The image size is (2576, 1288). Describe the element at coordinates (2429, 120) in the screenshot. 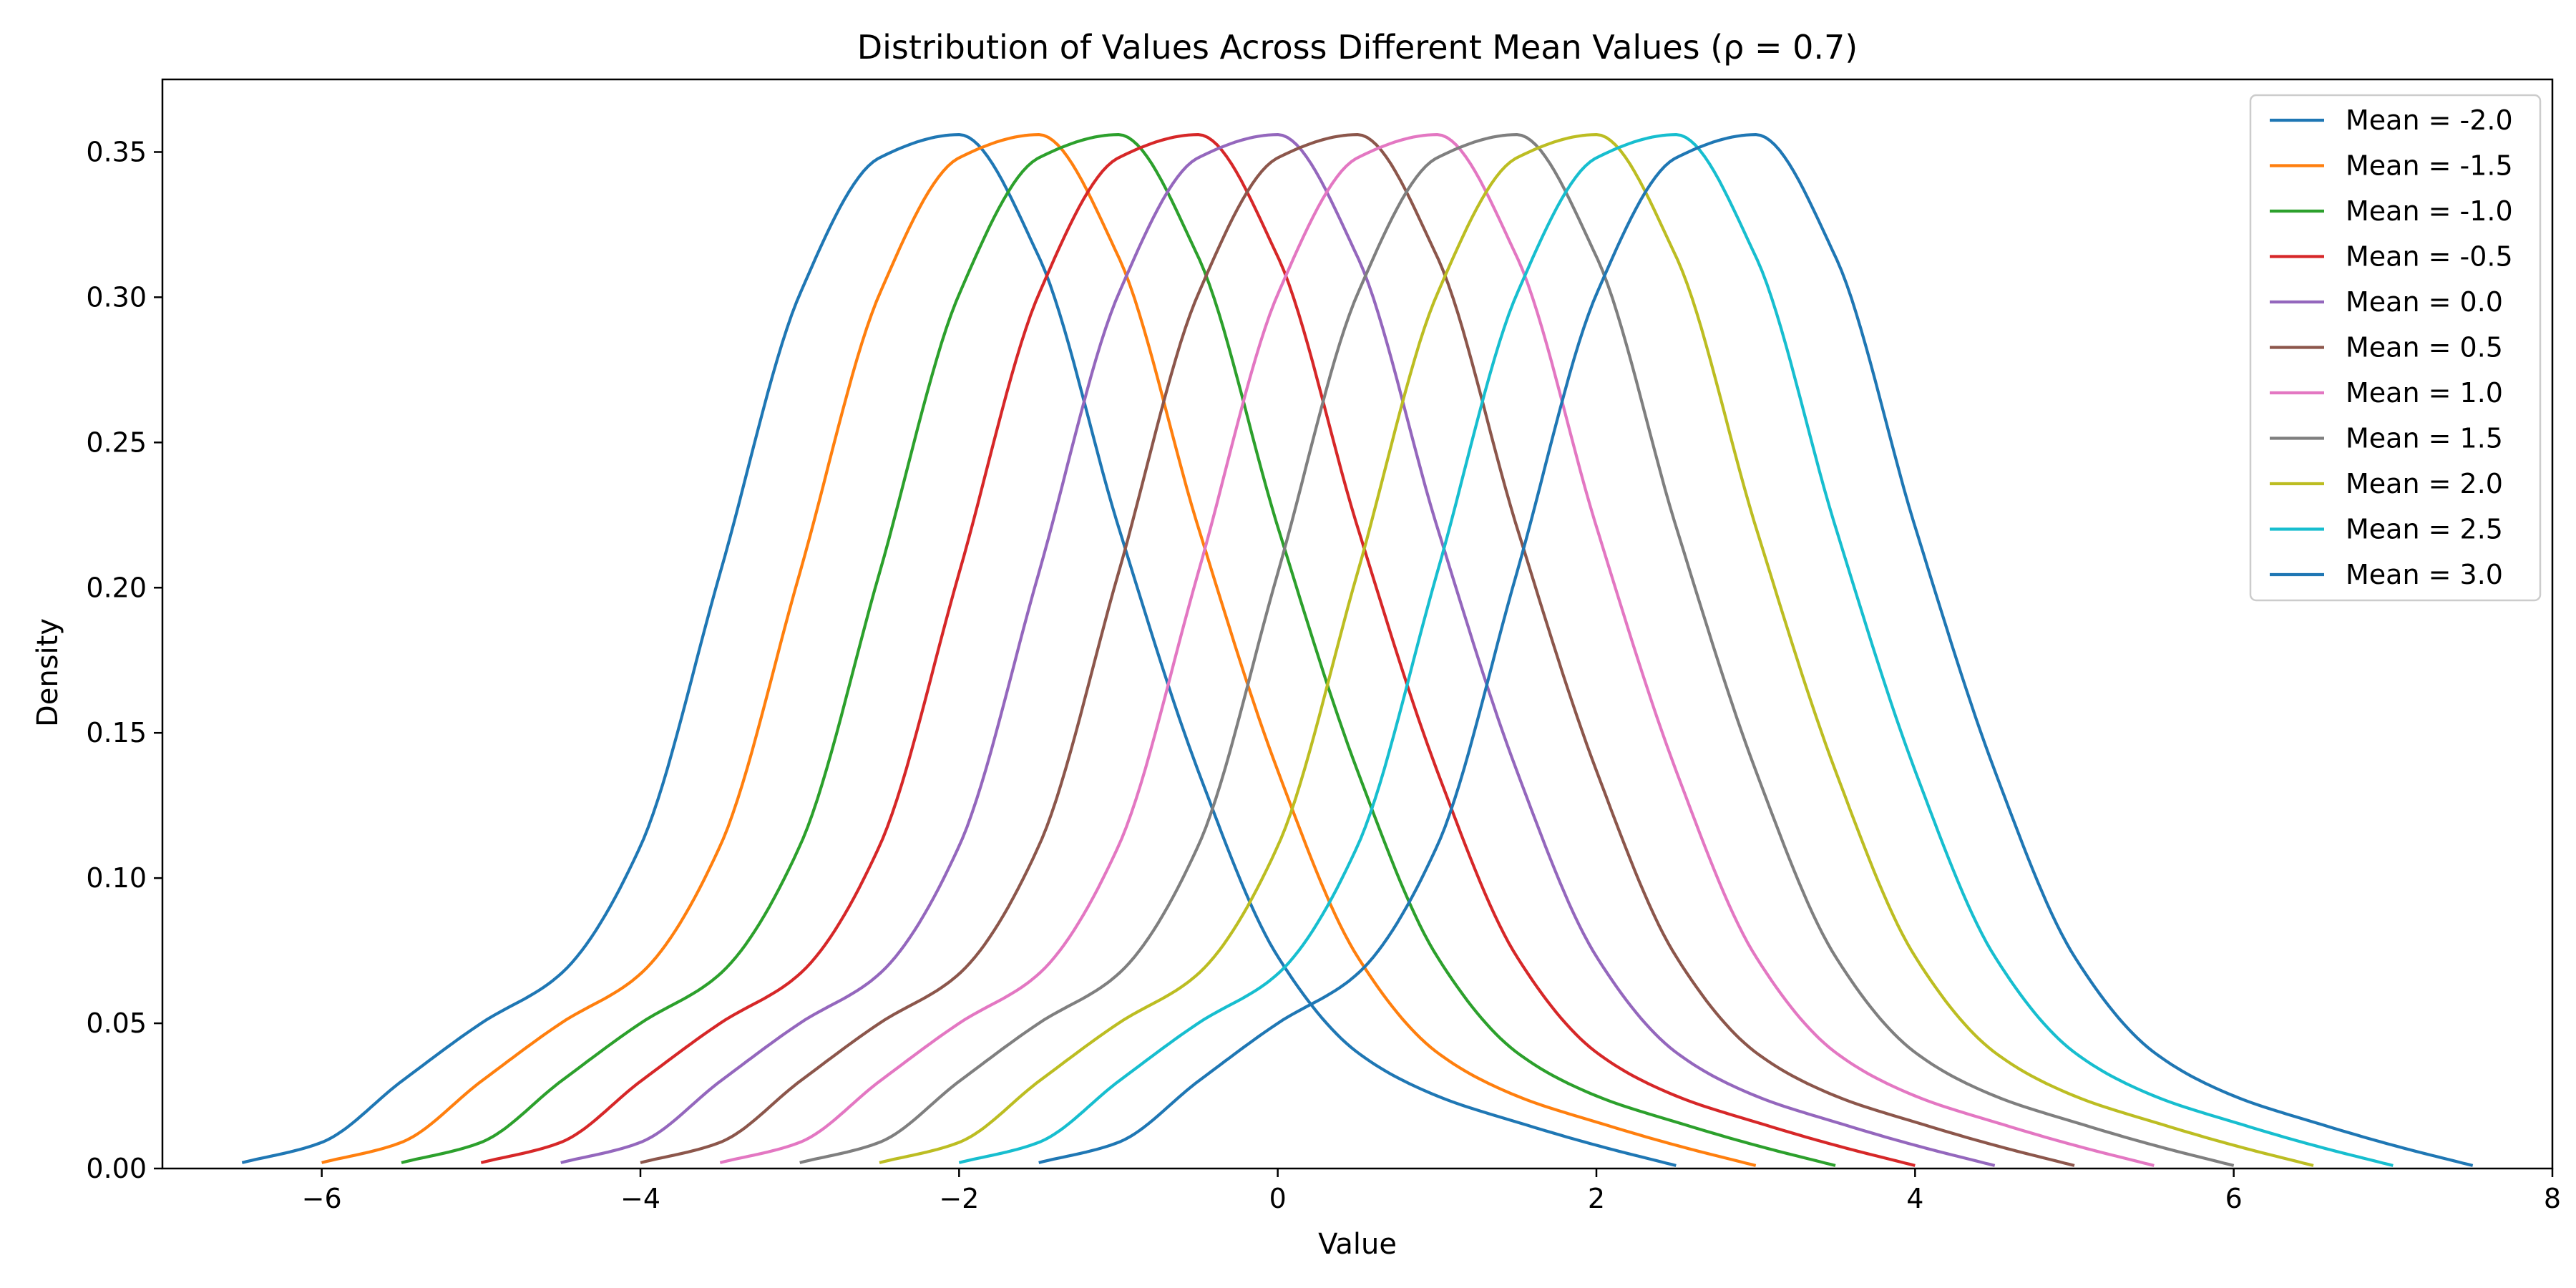

I see `legend-label-0: Mean = -2.0` at that location.